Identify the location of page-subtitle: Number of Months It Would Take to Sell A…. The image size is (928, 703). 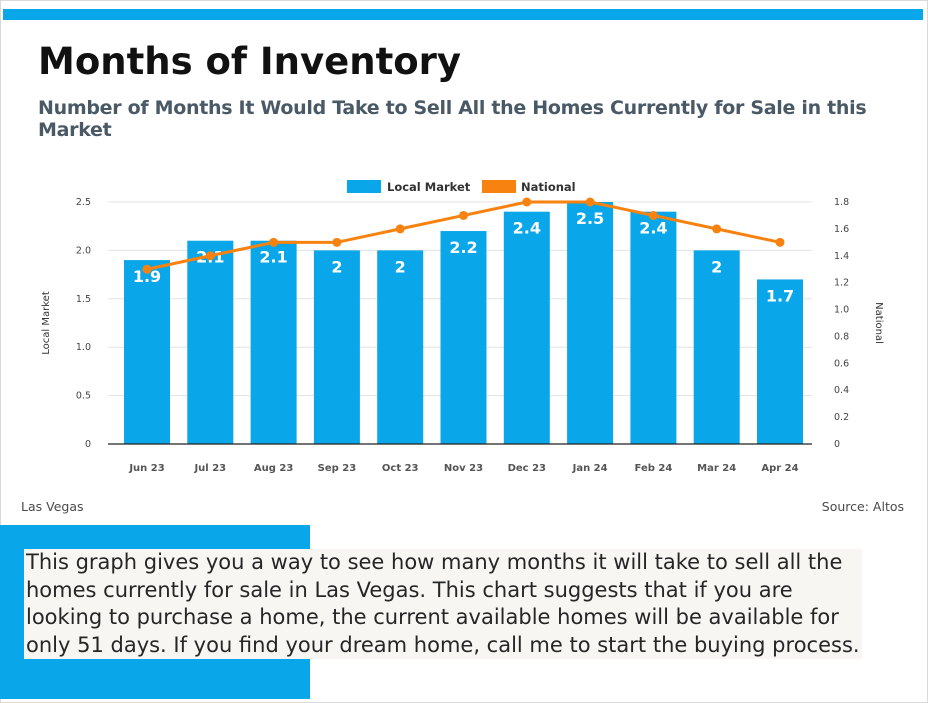
(452, 119).